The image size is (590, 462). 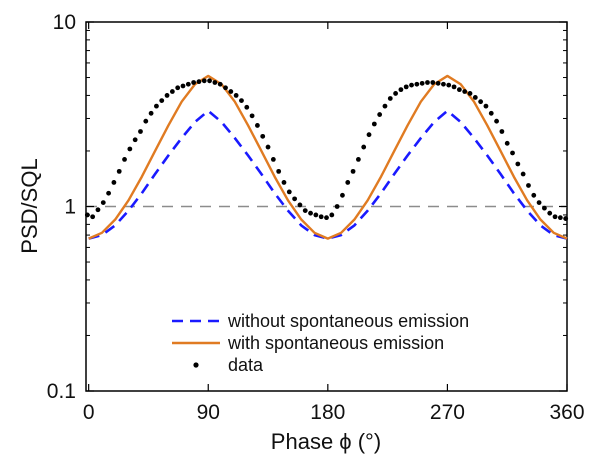 I want to click on legend-entry: without spontaneous emission, so click(x=320, y=321).